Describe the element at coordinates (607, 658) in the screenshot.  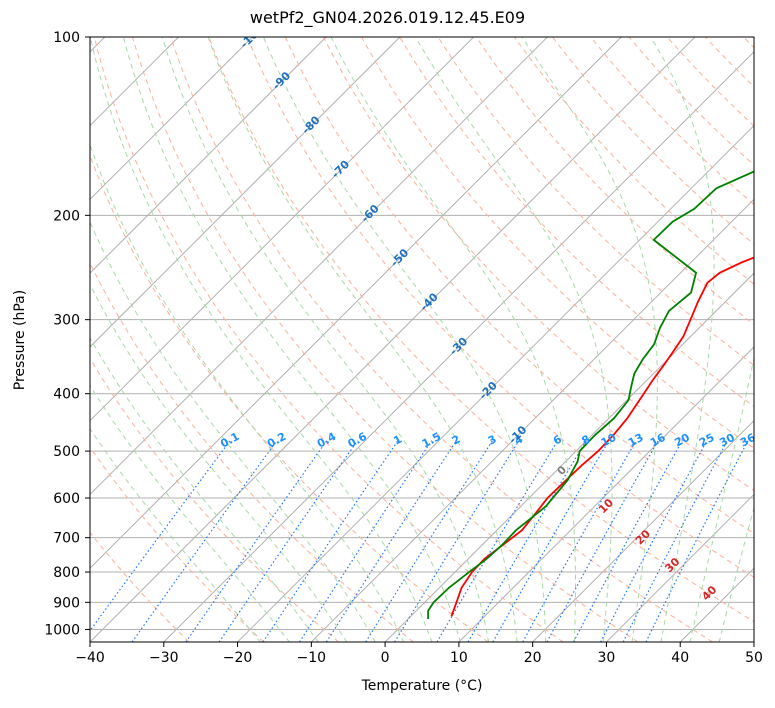
I see `x-tick-label: 30` at that location.